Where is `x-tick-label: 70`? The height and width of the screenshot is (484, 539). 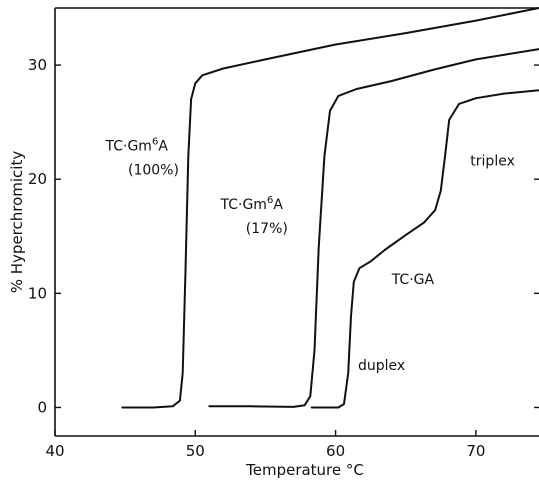 x-tick-label: 70 is located at coordinates (475, 451).